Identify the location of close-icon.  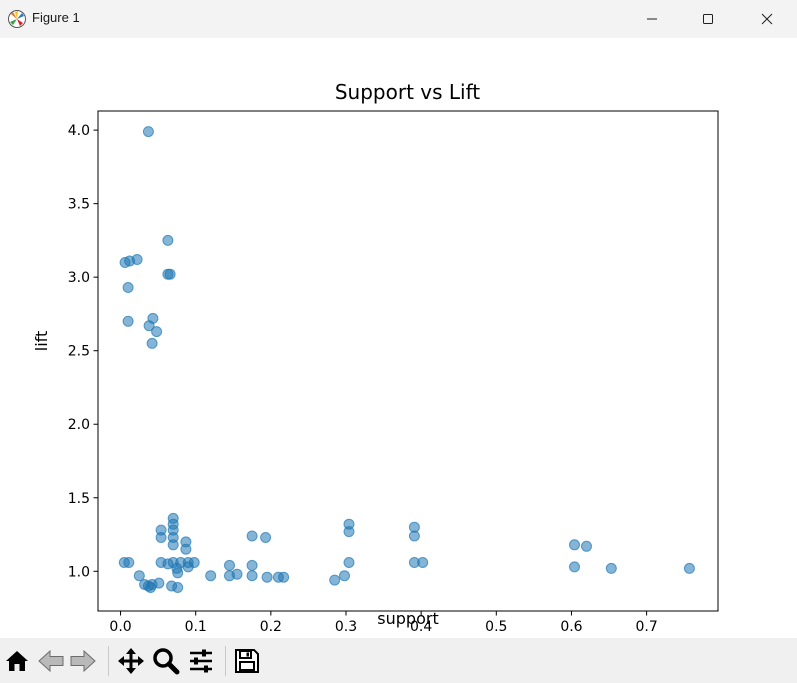
(767, 19).